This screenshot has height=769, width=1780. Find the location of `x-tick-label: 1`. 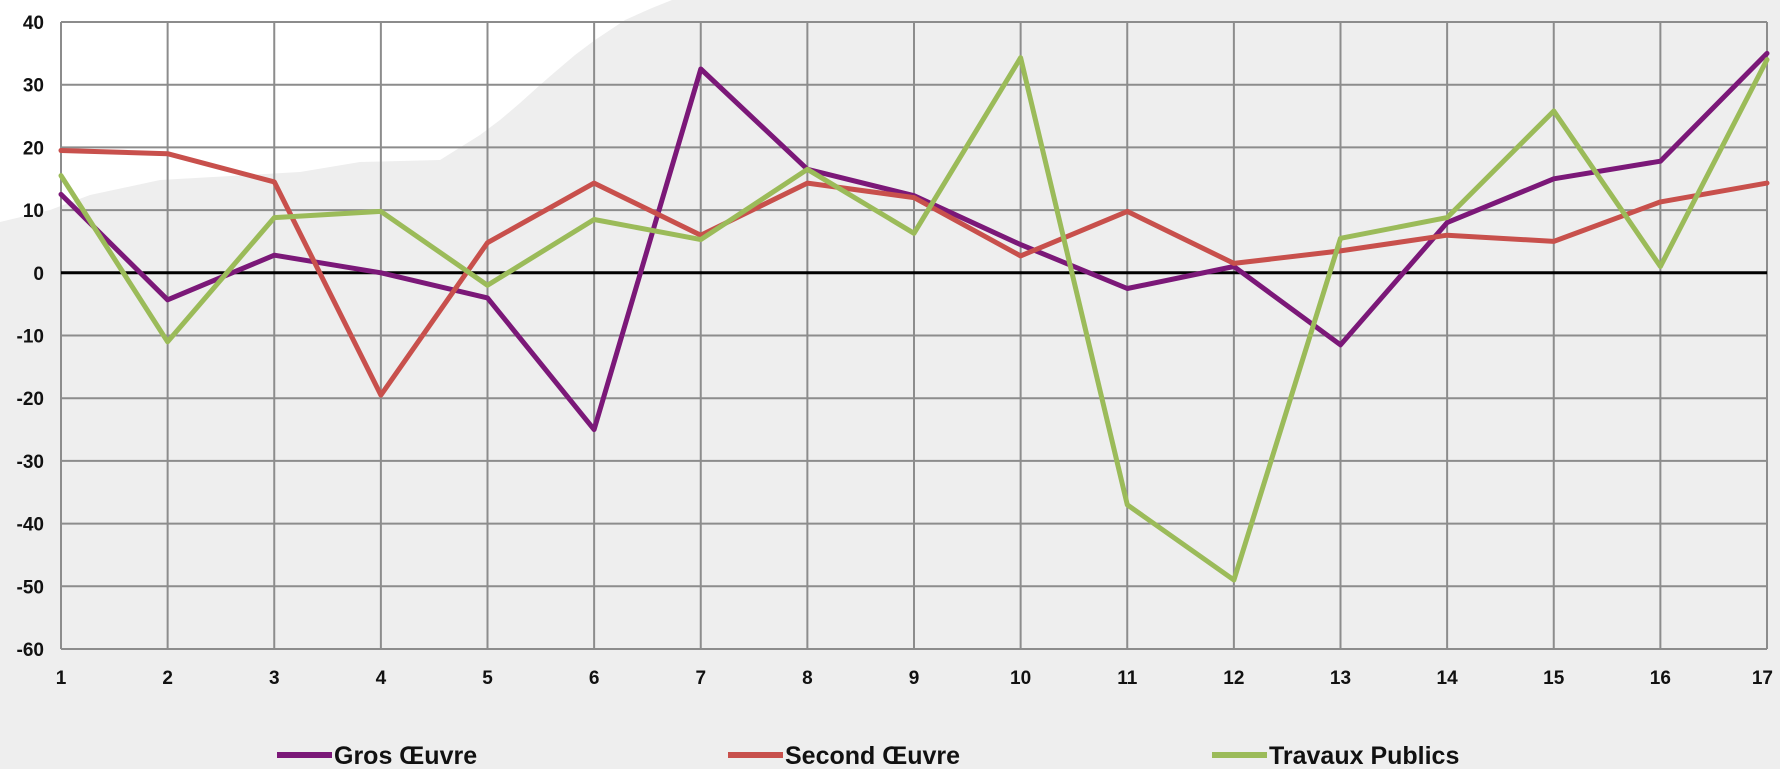

x-tick-label: 1 is located at coordinates (61, 678).